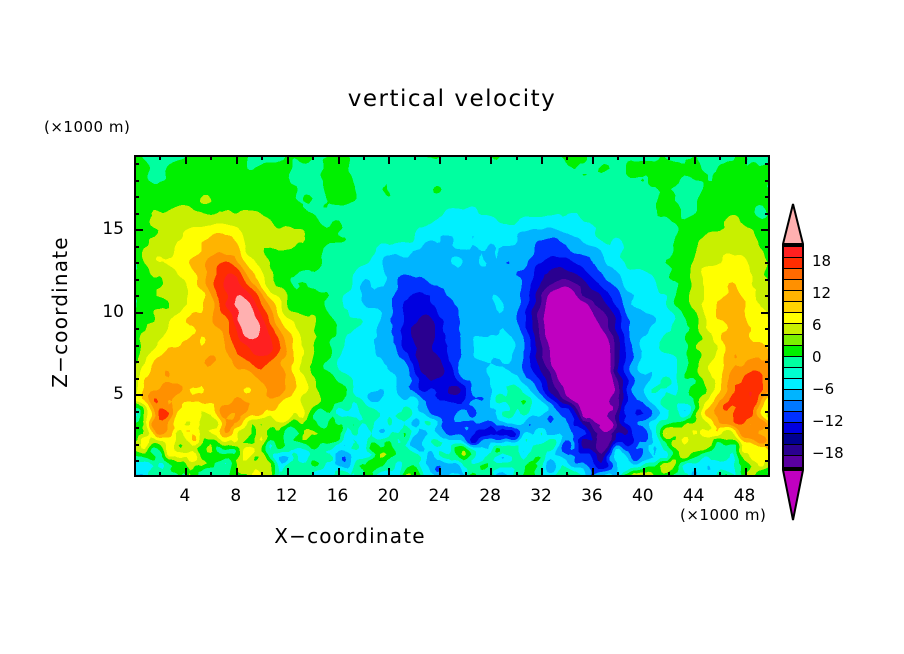 The image size is (904, 654). What do you see at coordinates (388, 496) in the screenshot?
I see `x-tick-label: 20` at bounding box center [388, 496].